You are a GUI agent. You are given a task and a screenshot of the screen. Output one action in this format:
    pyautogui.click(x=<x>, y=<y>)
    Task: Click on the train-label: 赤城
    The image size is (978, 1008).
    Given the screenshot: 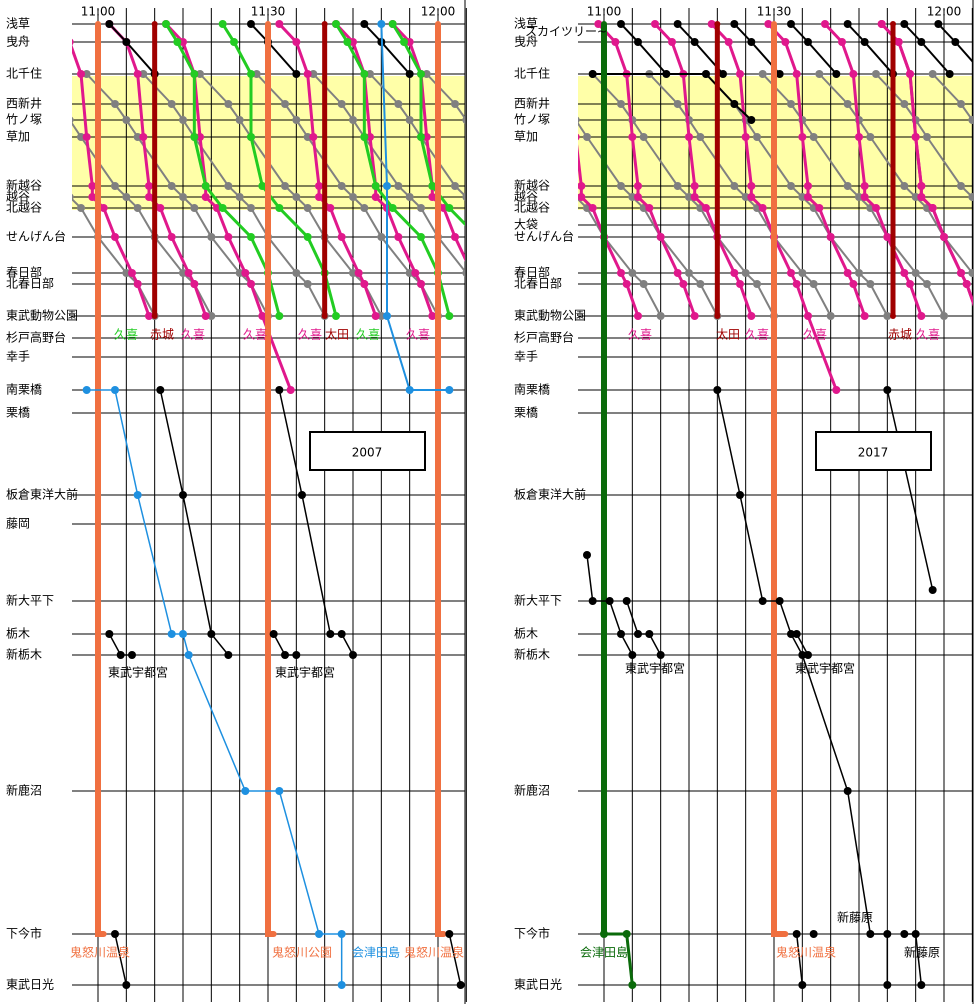 What is the action you would take?
    pyautogui.click(x=900, y=335)
    